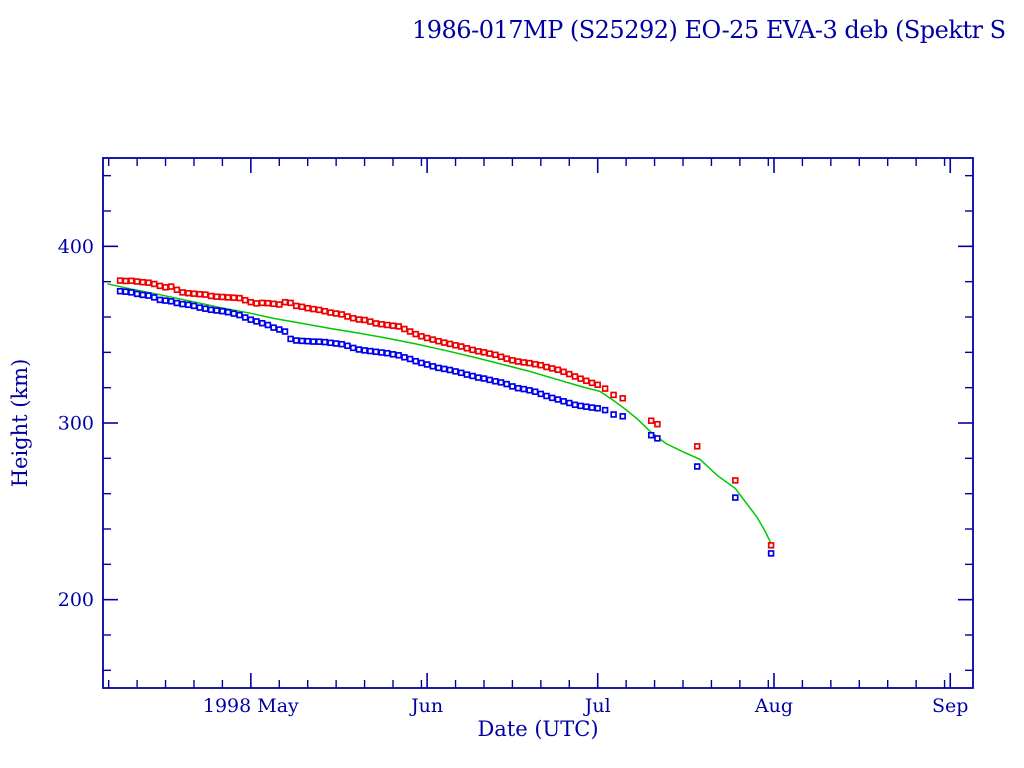 The width and height of the screenshot is (1024, 768). I want to click on x-tick-label: Jul, so click(597, 706).